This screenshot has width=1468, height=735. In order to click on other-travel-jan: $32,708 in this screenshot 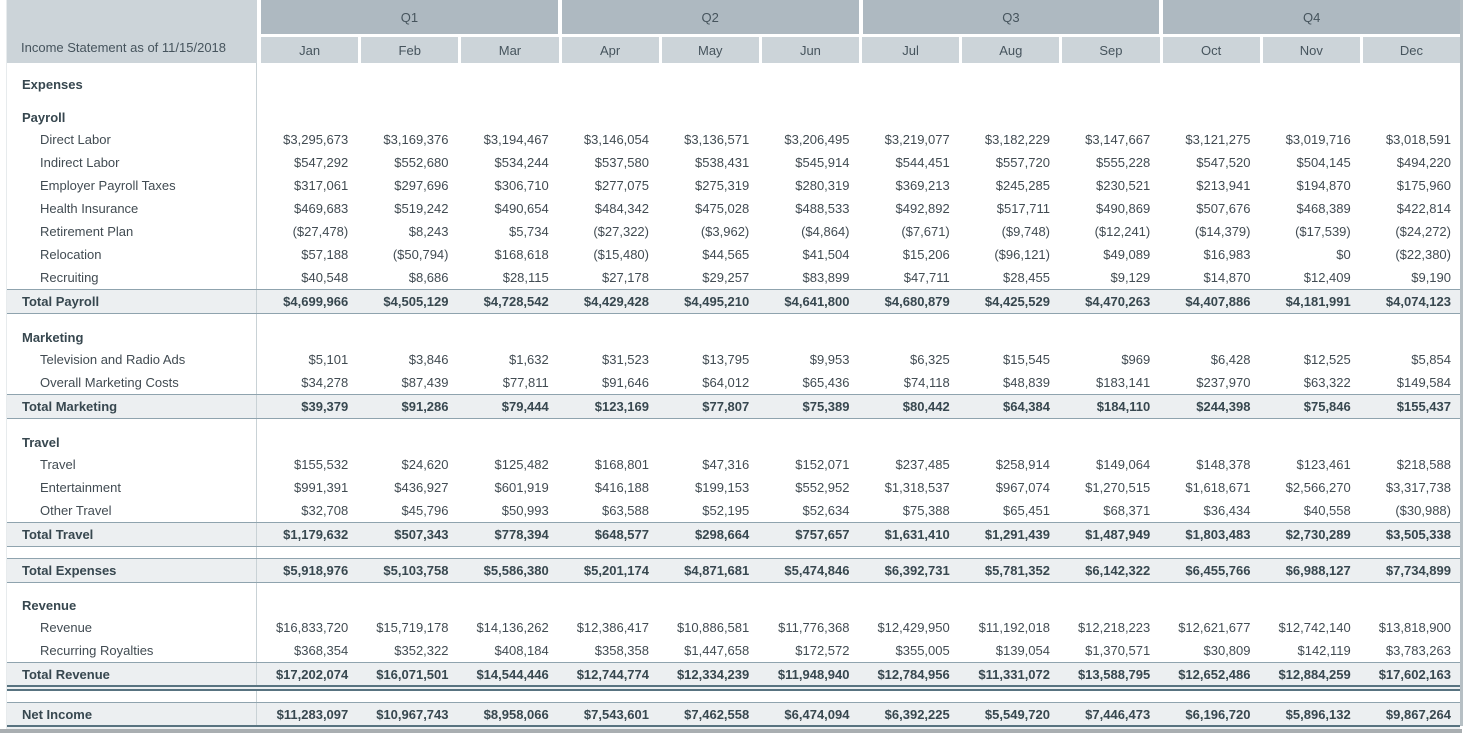, I will do `click(325, 510)`.